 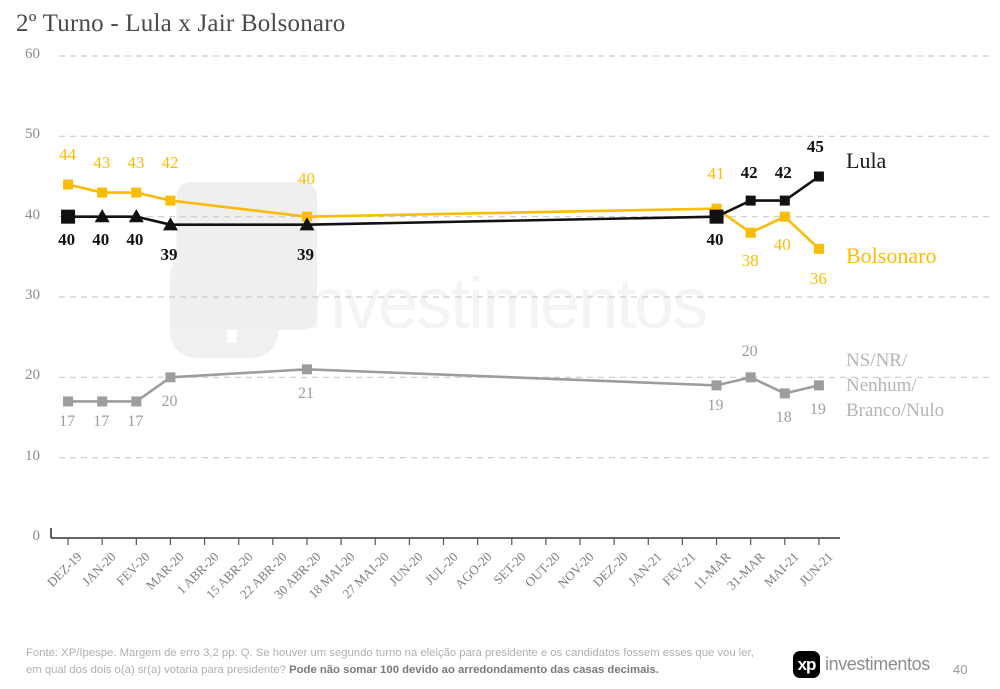 What do you see at coordinates (877, 360) in the screenshot?
I see `series-label-nsnr-line1: NS/NR/` at bounding box center [877, 360].